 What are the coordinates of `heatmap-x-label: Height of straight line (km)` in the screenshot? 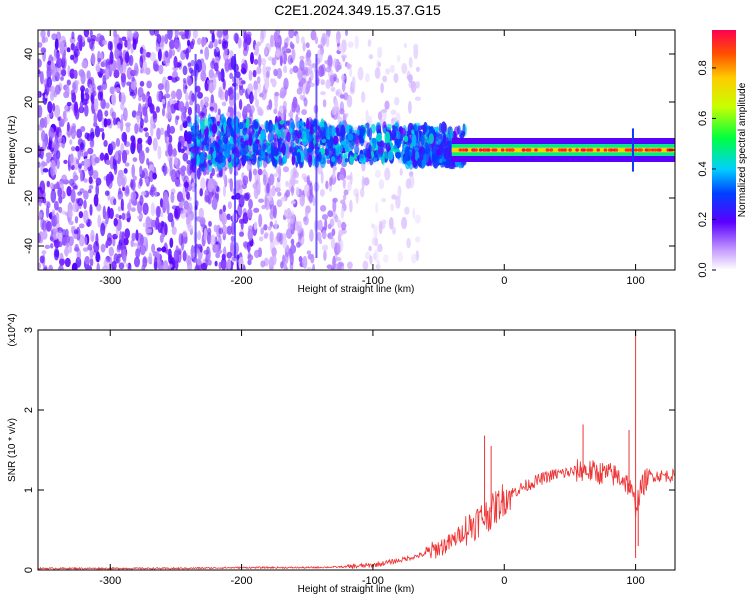 It's located at (356, 289).